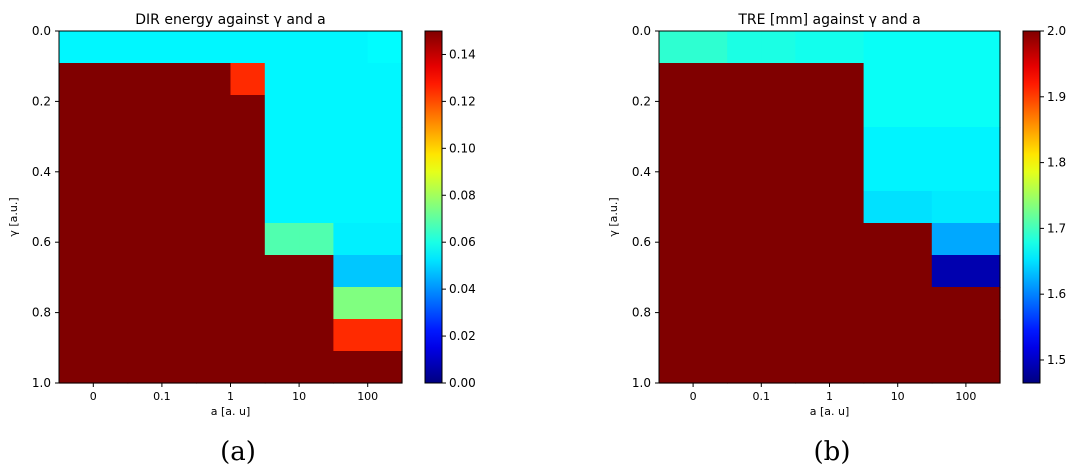  I want to click on y-tick-label: 0.2, so click(641, 101).